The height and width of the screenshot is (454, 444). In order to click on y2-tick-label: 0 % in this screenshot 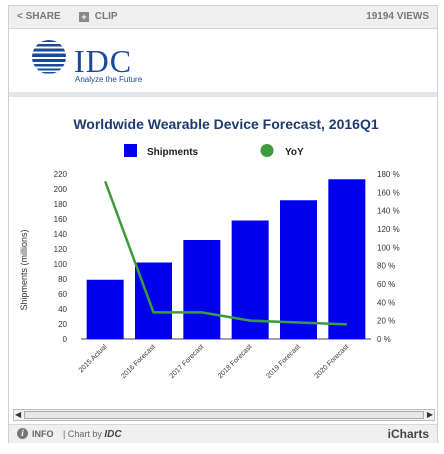, I will do `click(384, 339)`.